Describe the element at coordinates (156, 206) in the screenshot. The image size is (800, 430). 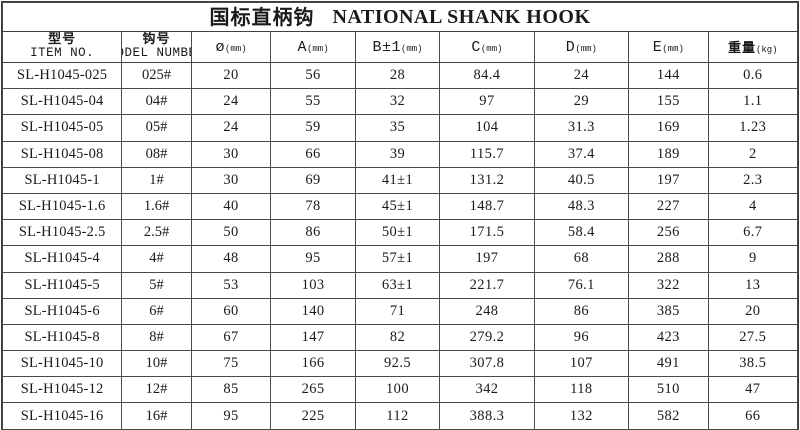
I see `cell-model-number: 1.6#` at that location.